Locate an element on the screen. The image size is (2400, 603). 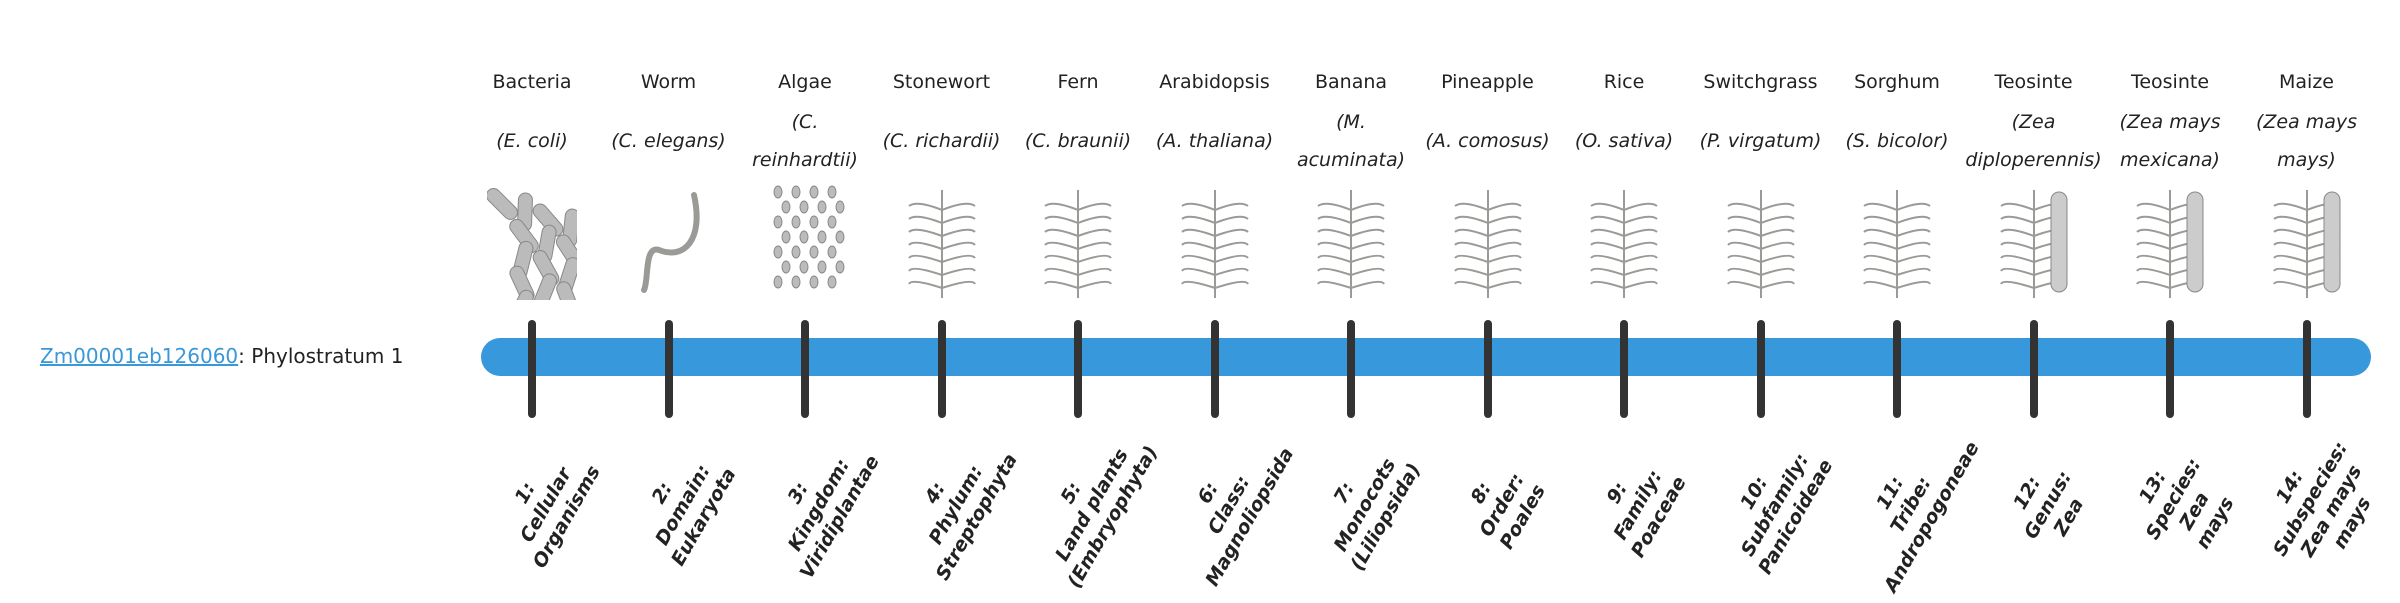
organism-scientific-name: (Zea mays mays) is located at coordinates (2307, 141).